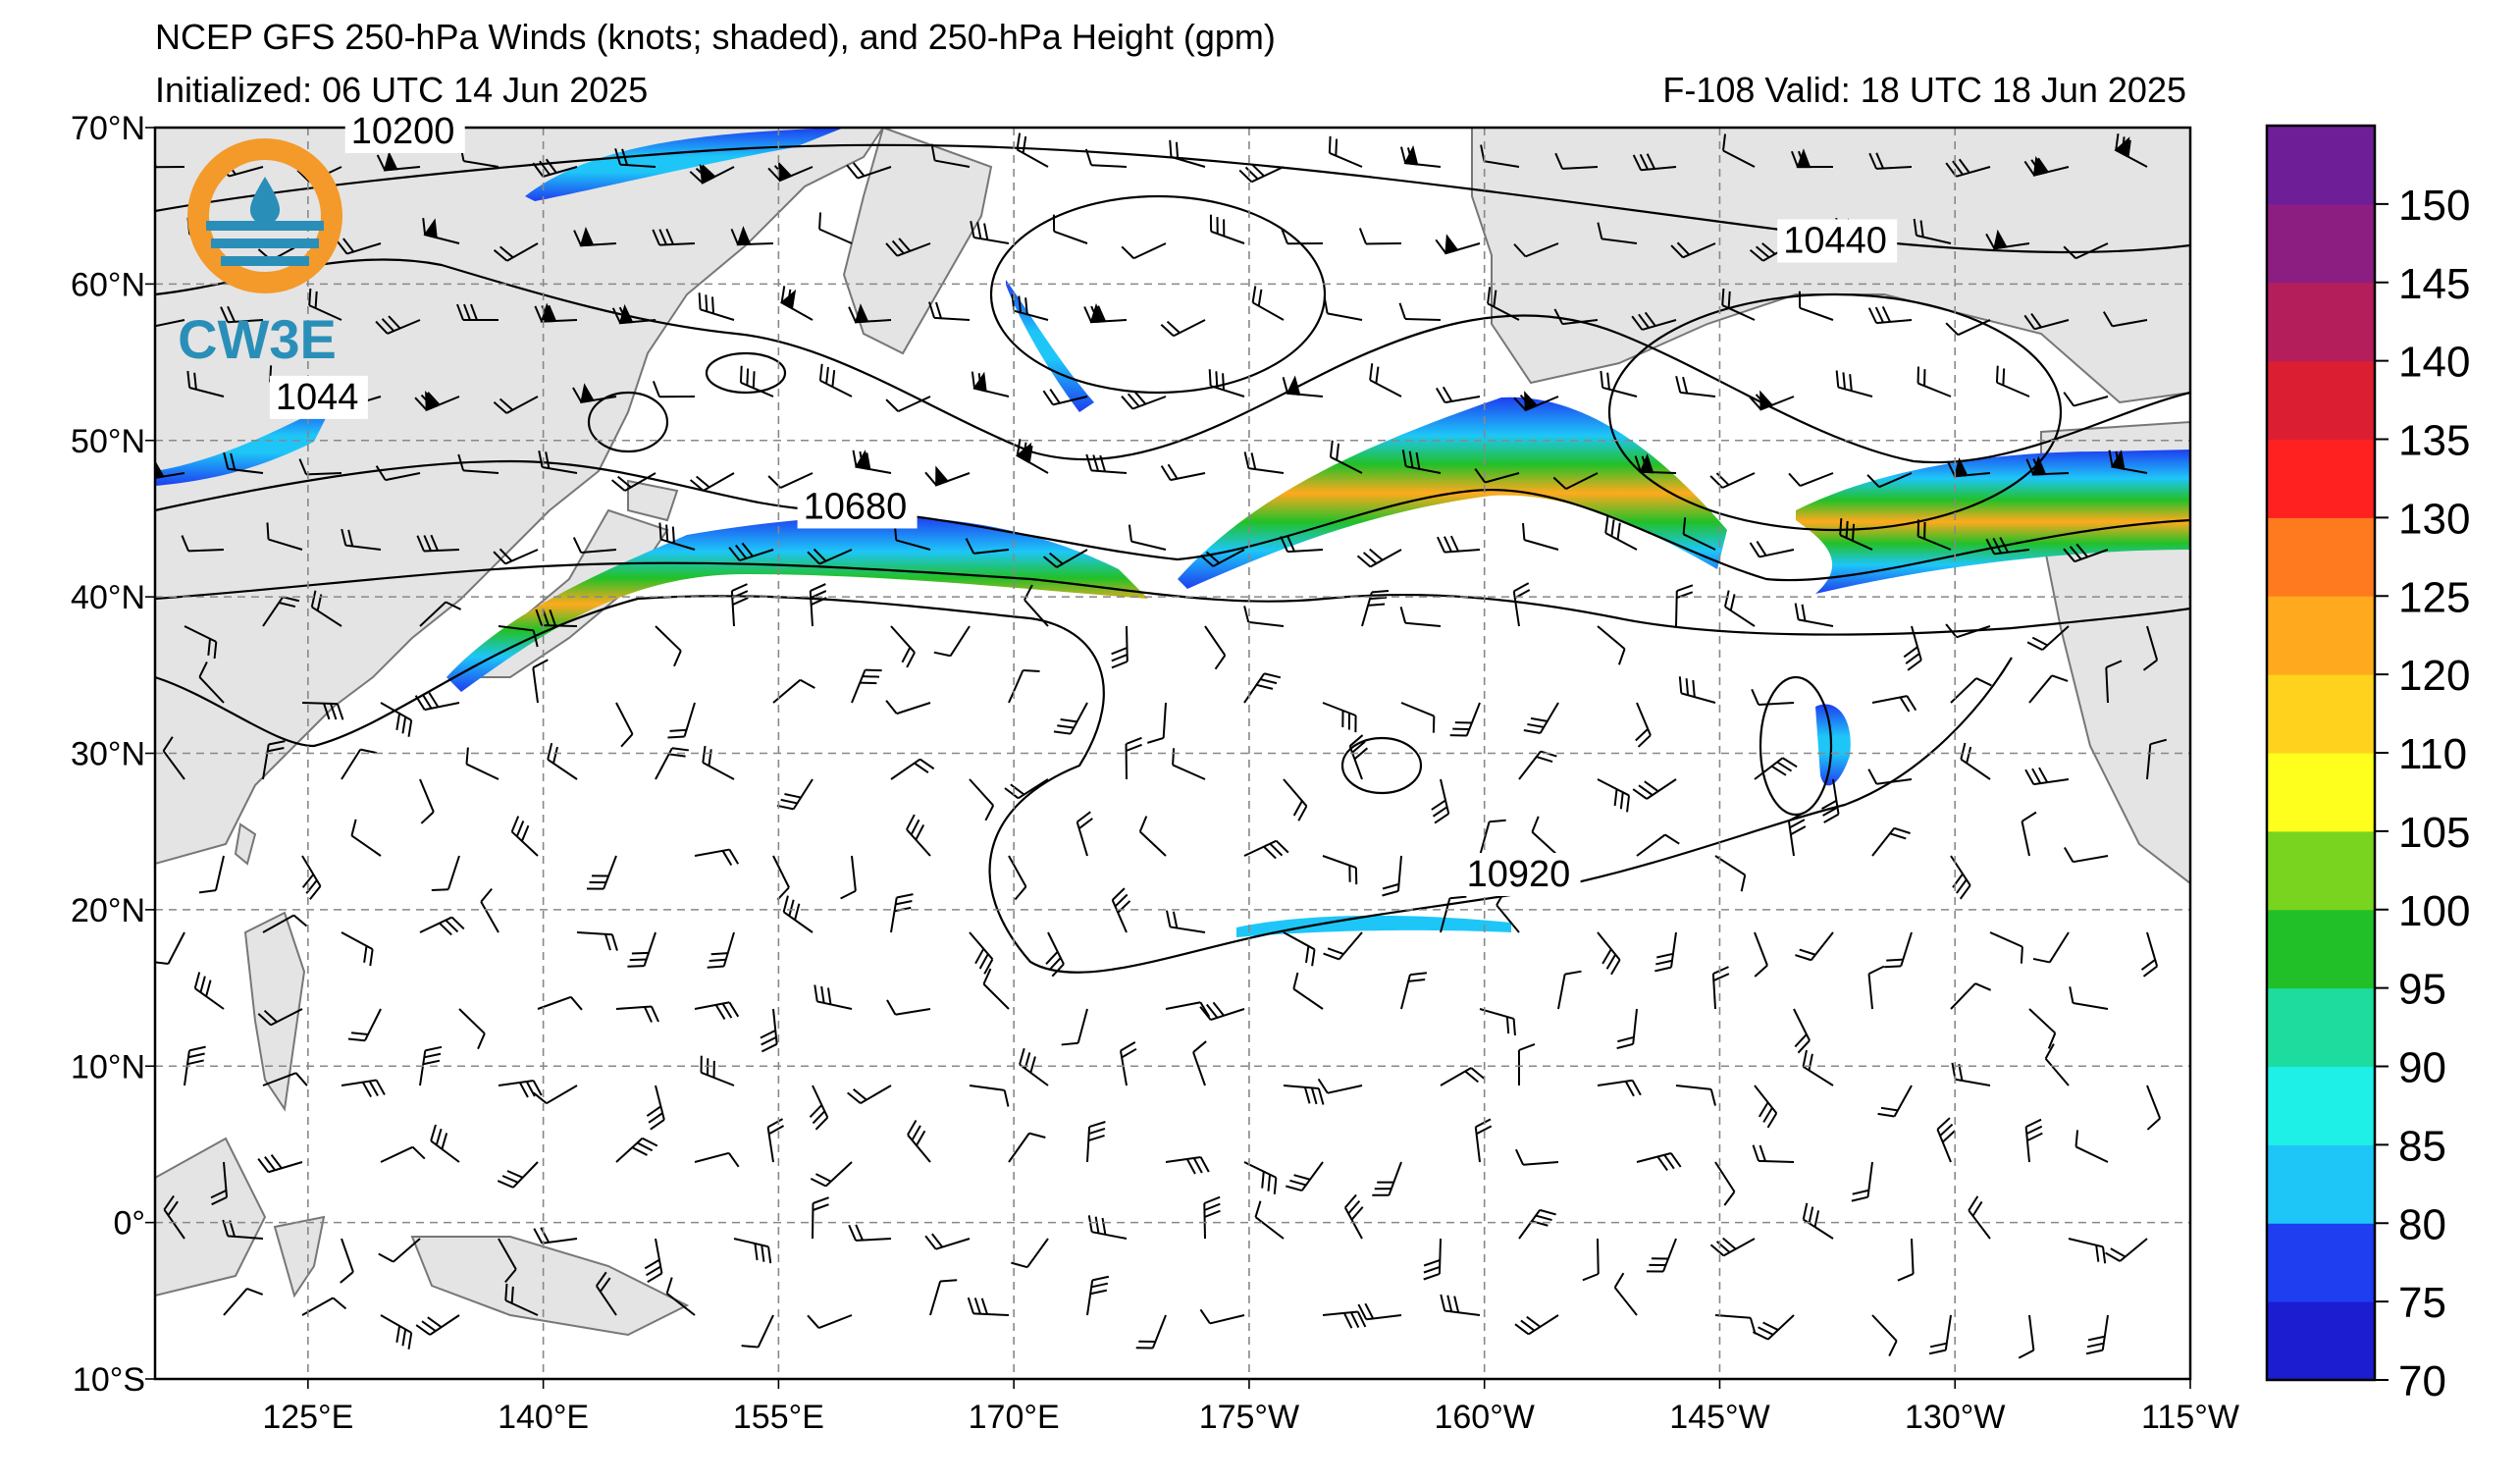 This screenshot has height=1483, width=2520. Describe the element at coordinates (317, 398) in the screenshot. I see `contour-label: 1044` at that location.